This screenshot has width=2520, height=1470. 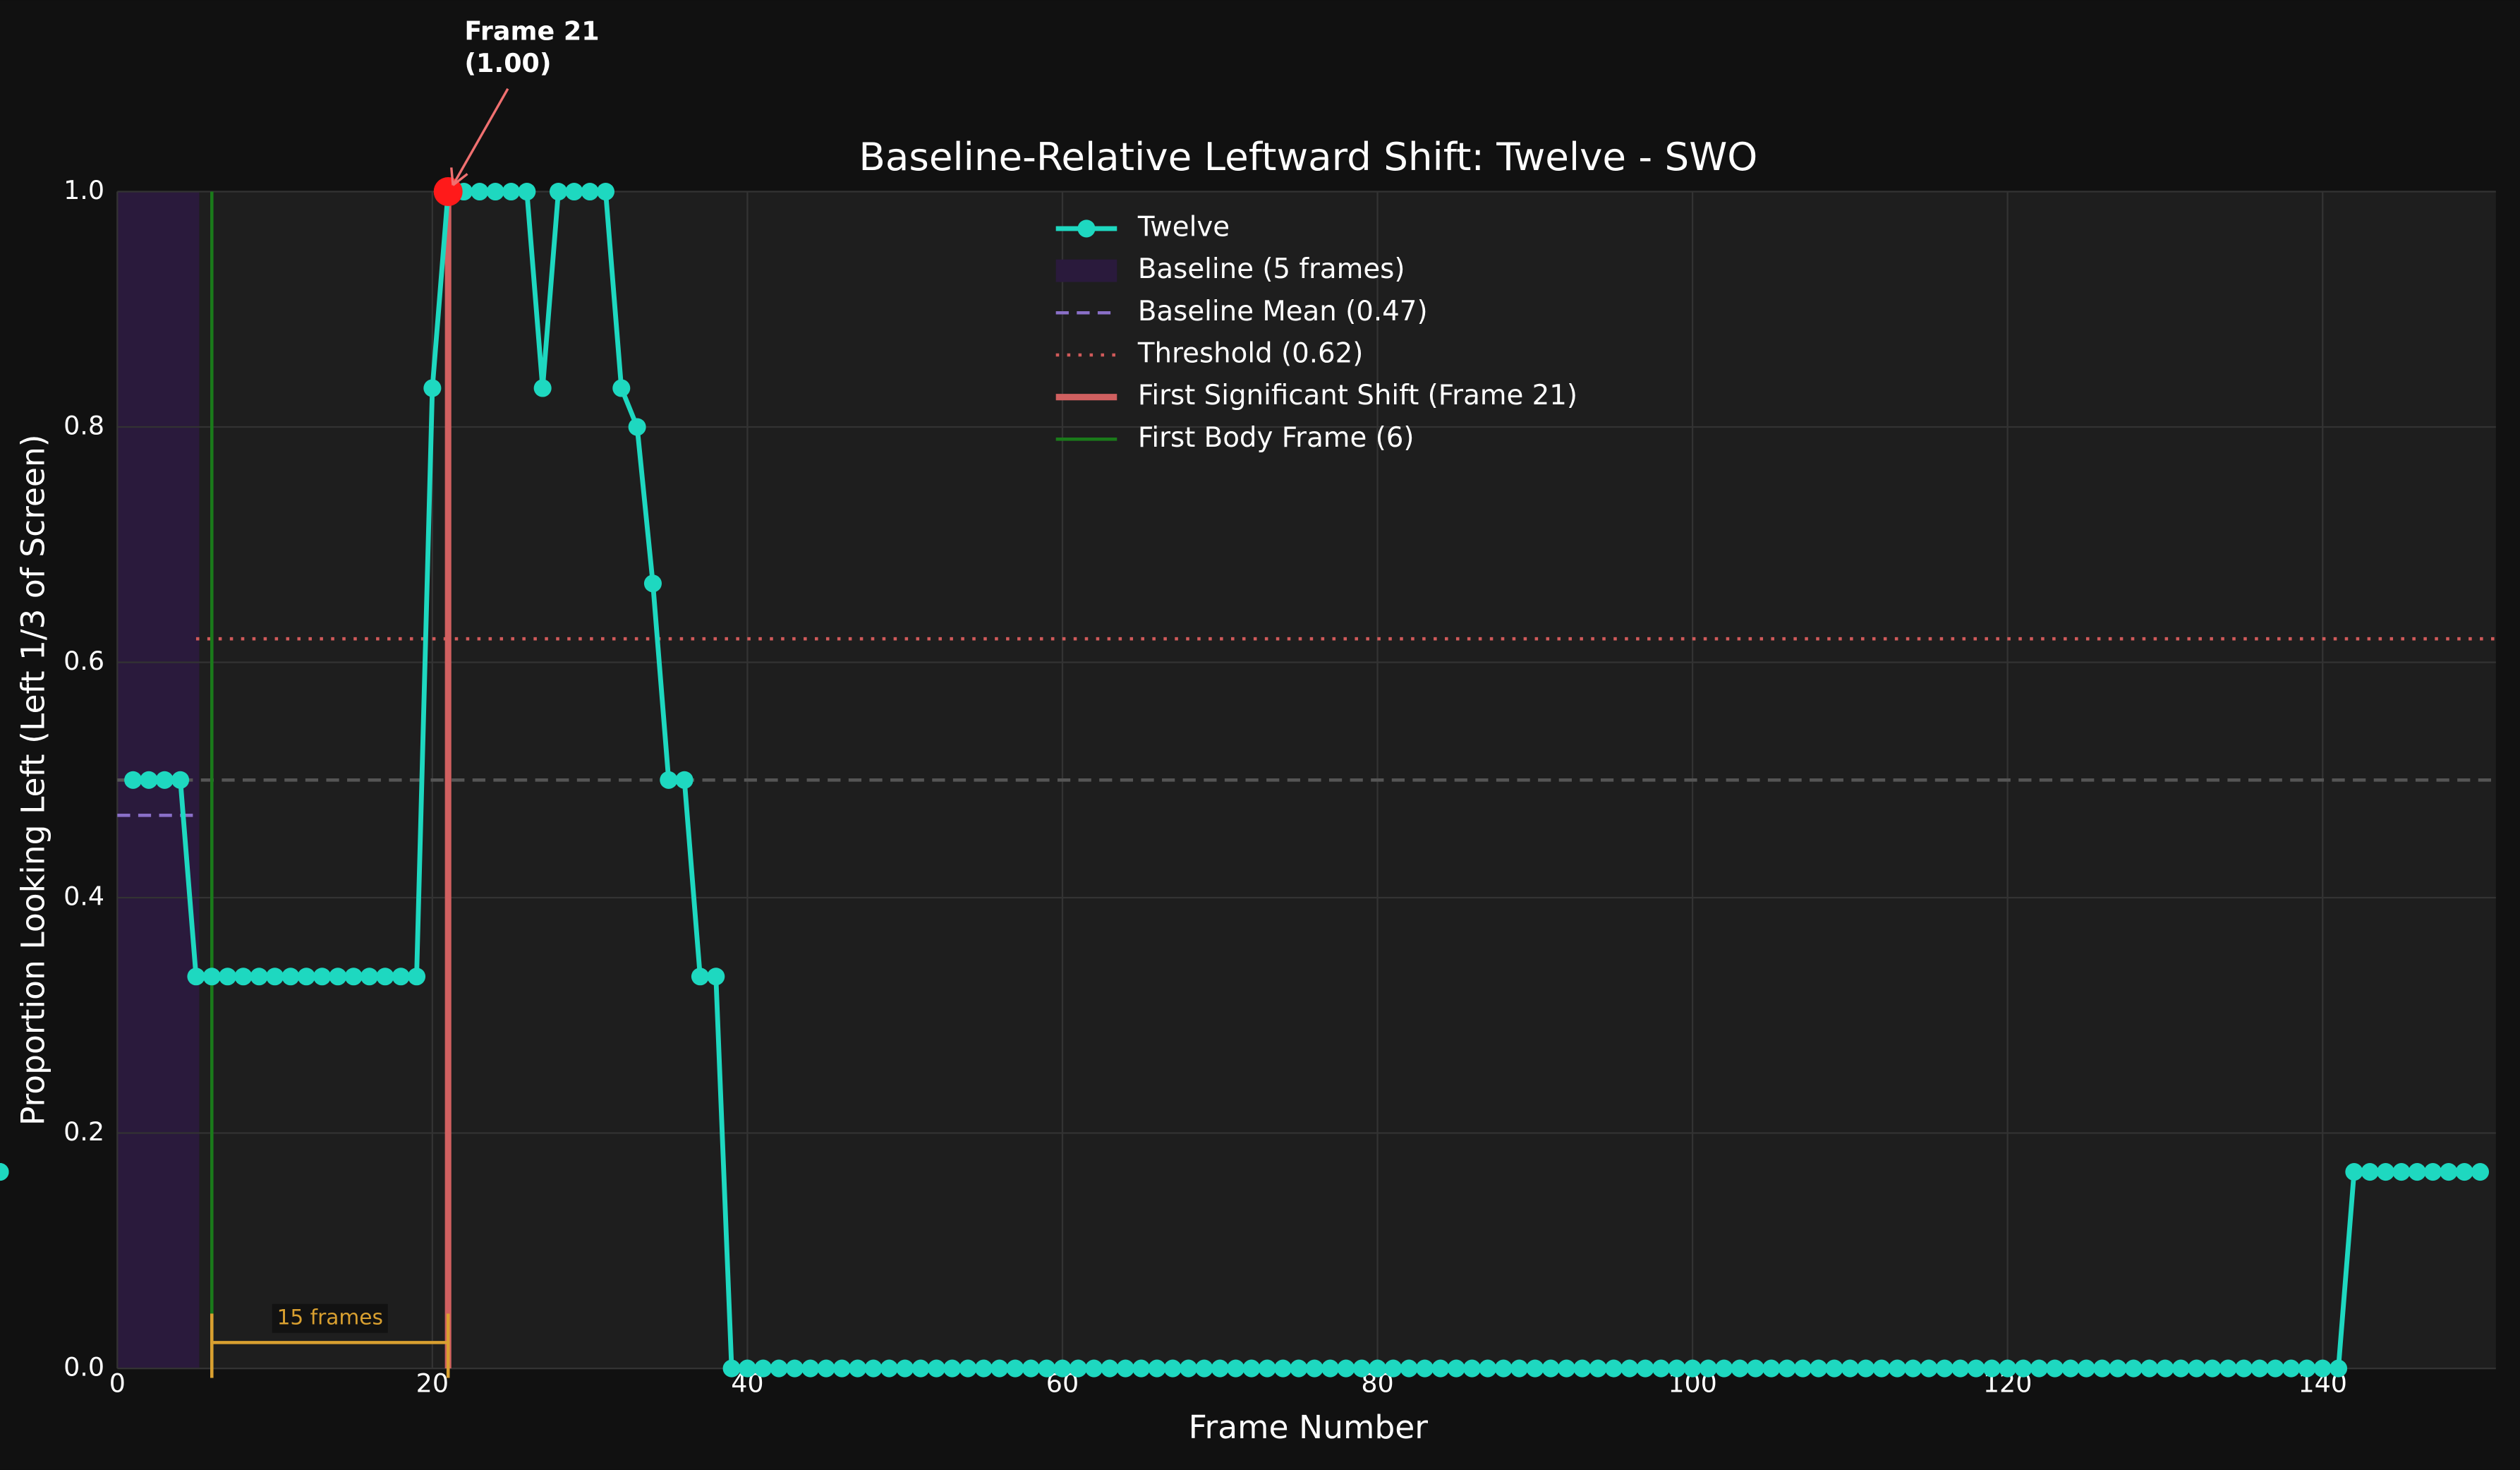 I want to click on y-tick-label: 0.4, so click(x=84, y=896).